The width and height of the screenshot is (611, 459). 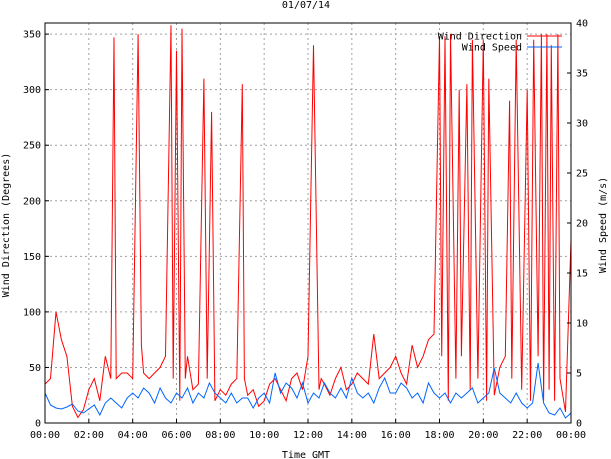 I want to click on x-tick-label: 08:00, so click(x=220, y=435).